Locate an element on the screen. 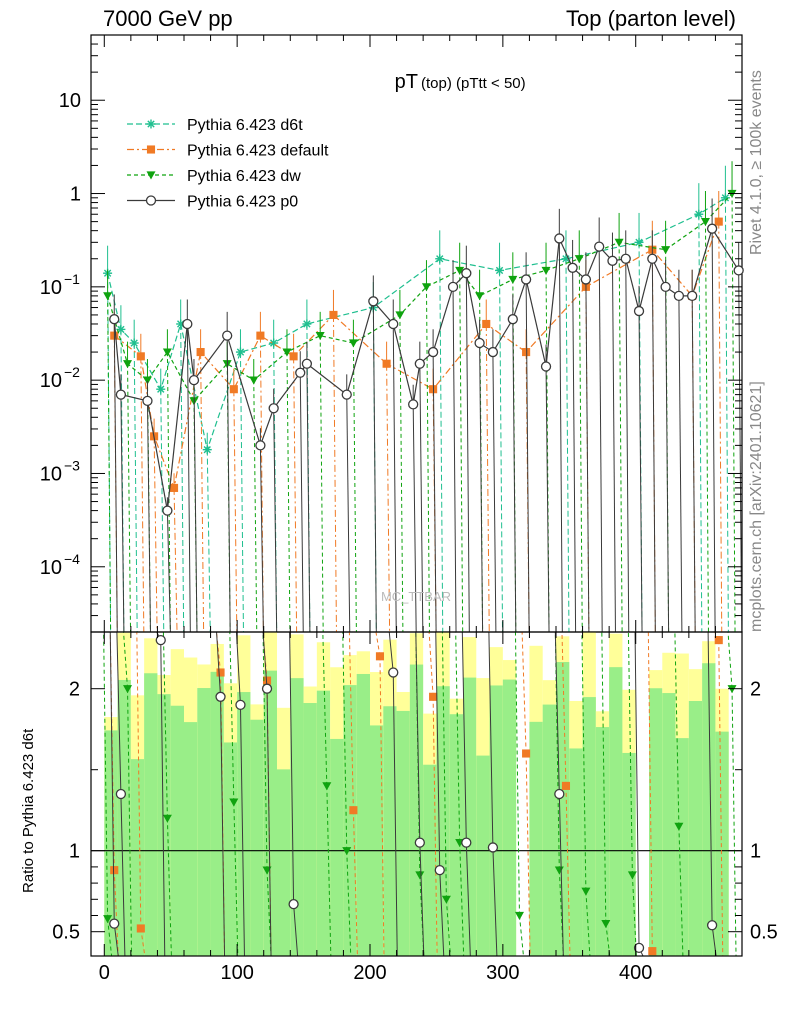 The width and height of the screenshot is (786, 1024). plot-title: pT is located at coordinates (406, 82).